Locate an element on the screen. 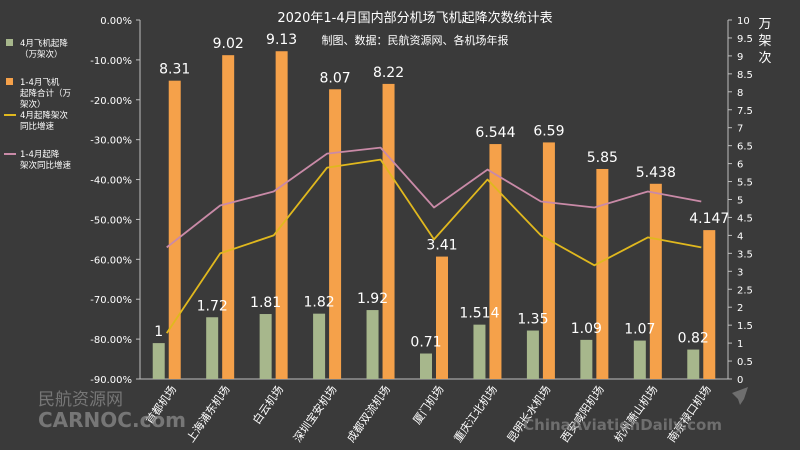 Image resolution: width=800 pixels, height=450 pixels. right-axis-label: 万架次 is located at coordinates (764, 41).